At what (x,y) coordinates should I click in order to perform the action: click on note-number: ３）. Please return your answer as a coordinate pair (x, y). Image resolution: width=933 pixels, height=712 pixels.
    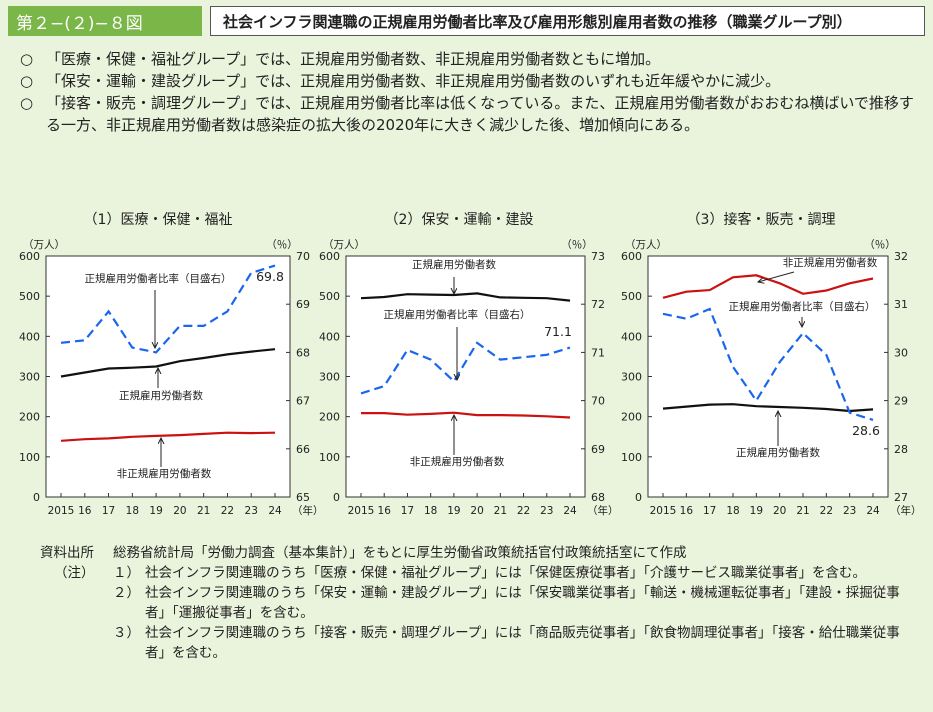
    Looking at the image, I should click on (126, 633).